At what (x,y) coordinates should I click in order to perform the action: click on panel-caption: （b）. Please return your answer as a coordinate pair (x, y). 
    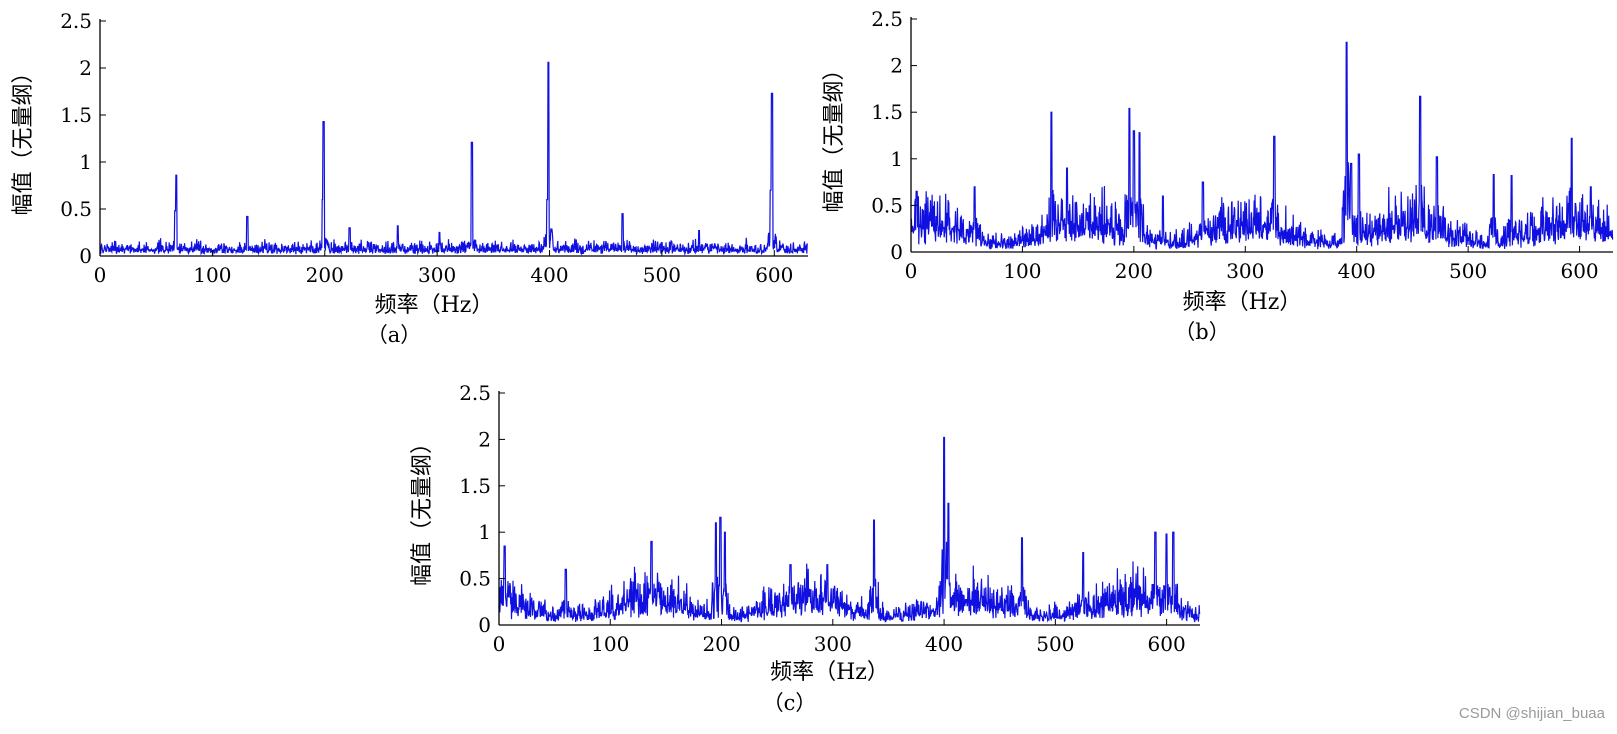
    Looking at the image, I should click on (1201, 332).